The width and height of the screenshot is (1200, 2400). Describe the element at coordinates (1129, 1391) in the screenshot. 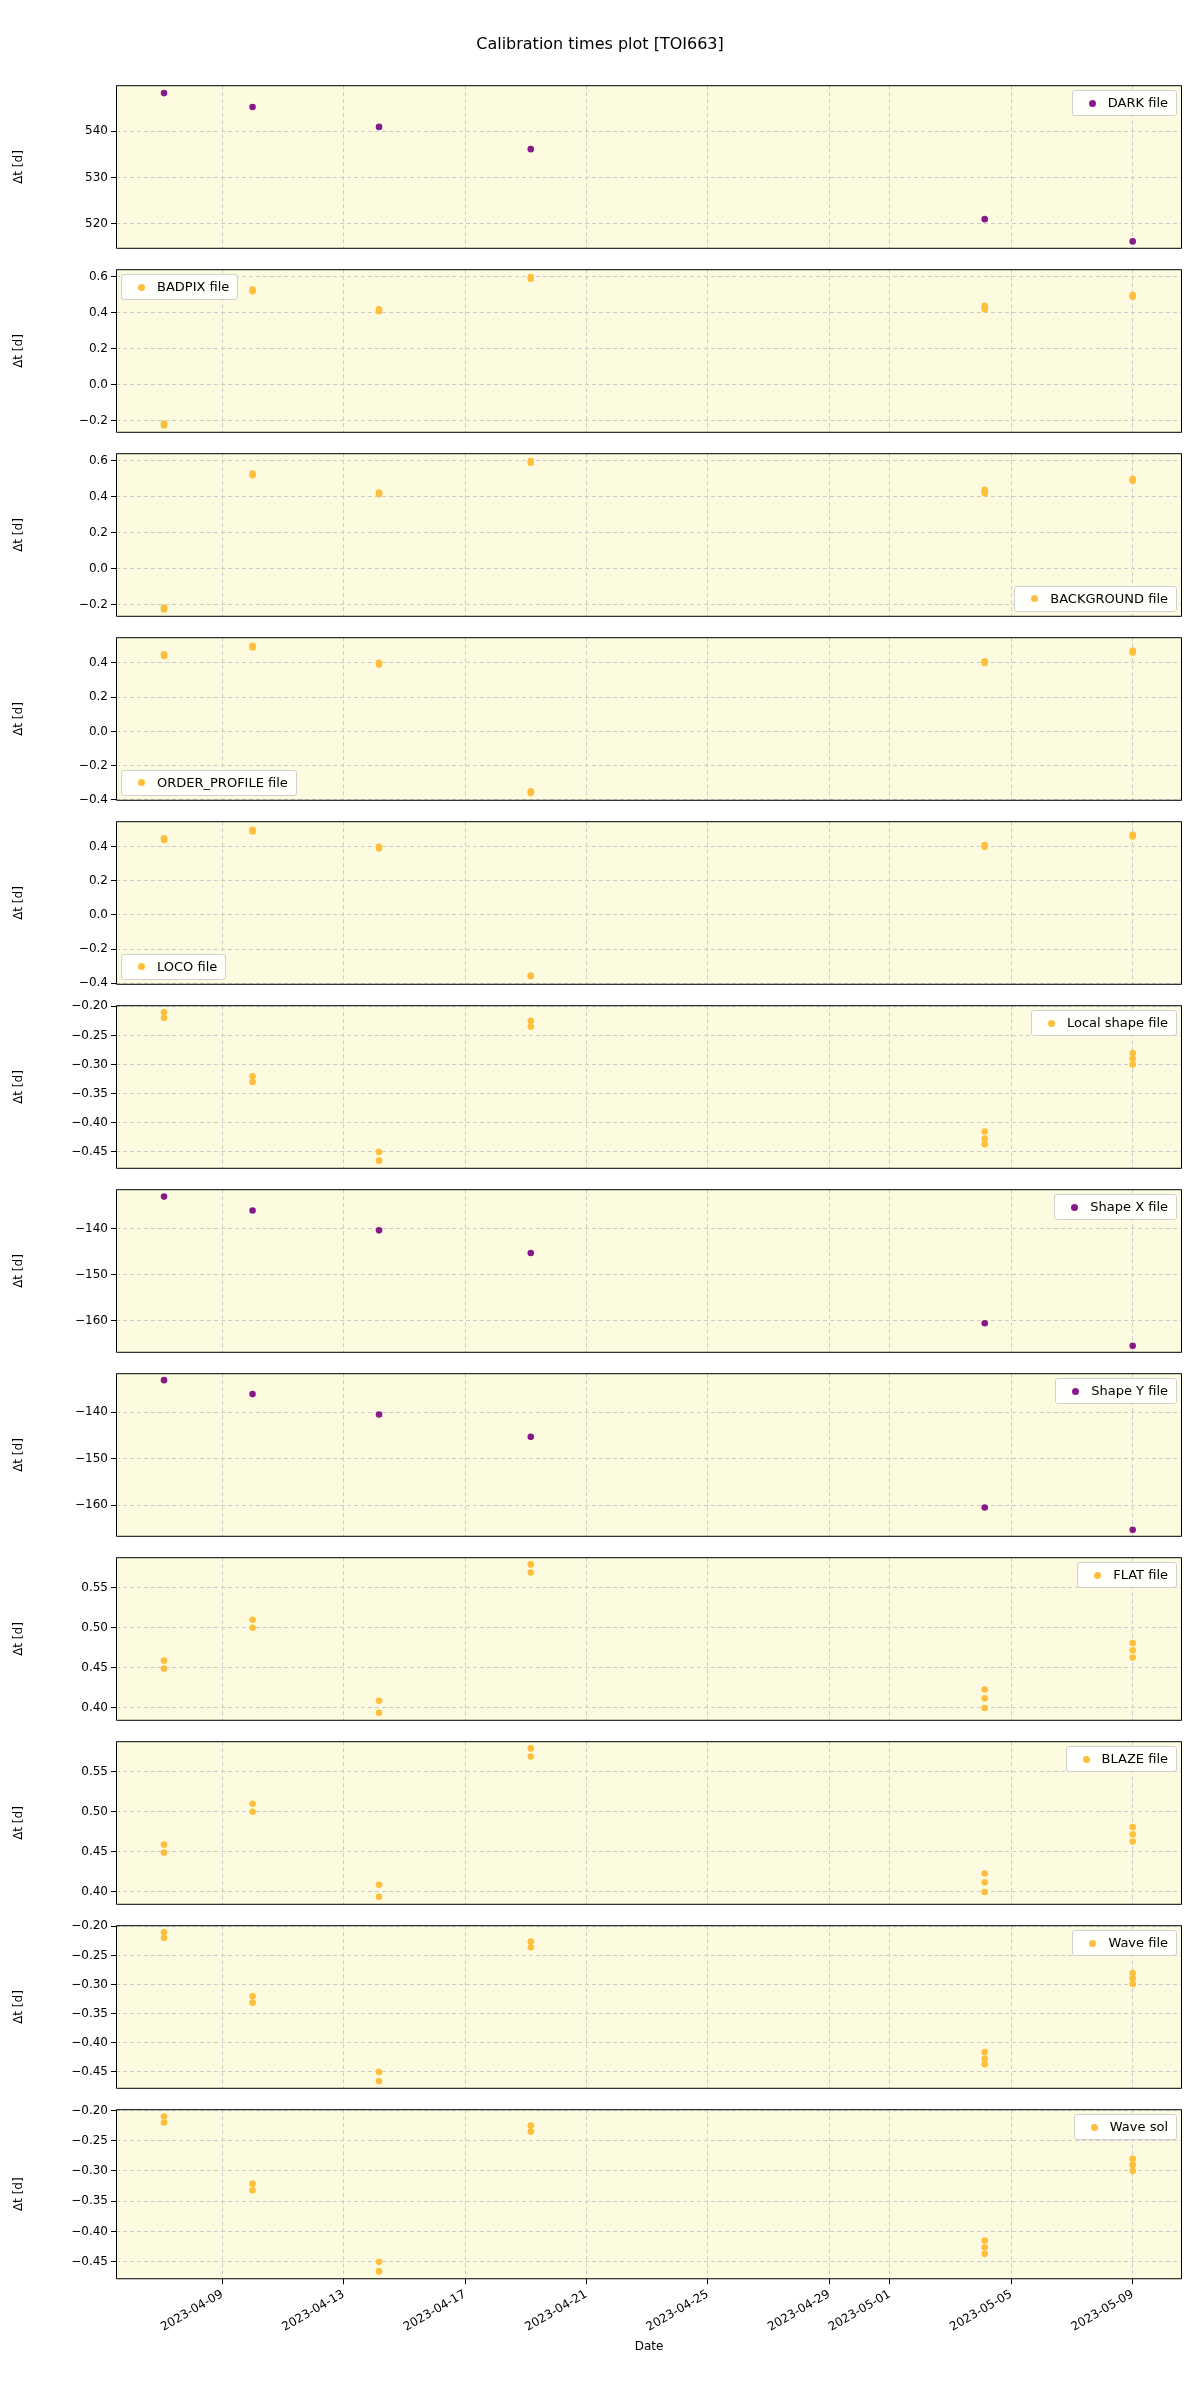

I see `legend-label: Shape Y file` at that location.